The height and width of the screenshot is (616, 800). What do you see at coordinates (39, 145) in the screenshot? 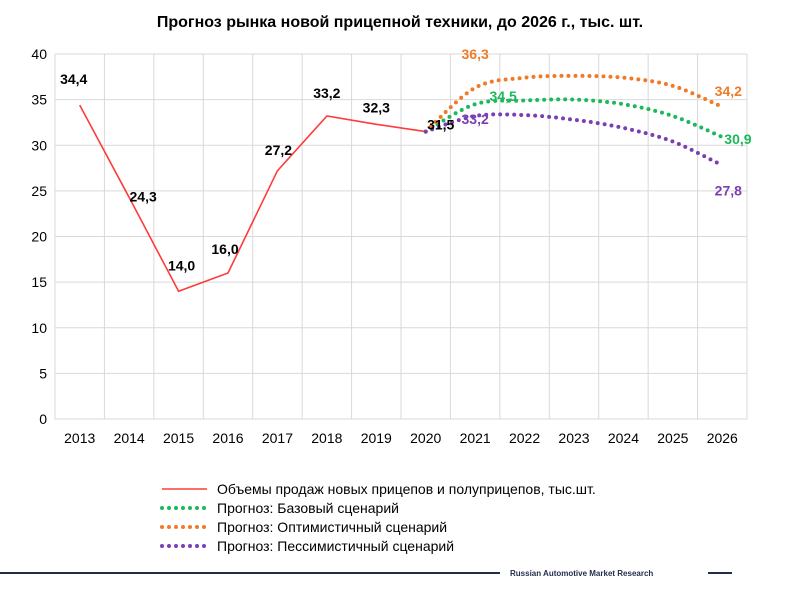
I see `y-tick-label: 30` at bounding box center [39, 145].